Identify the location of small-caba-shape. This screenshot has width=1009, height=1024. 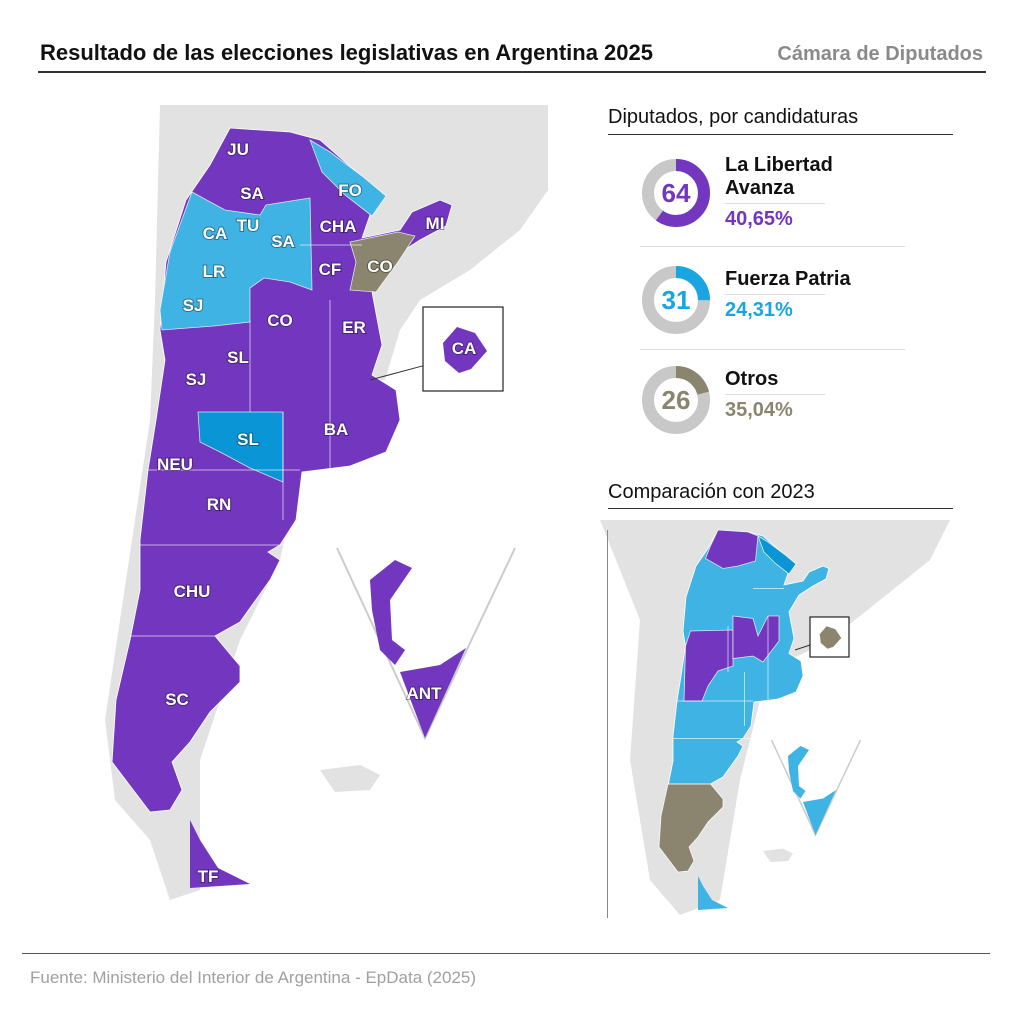
(830, 637).